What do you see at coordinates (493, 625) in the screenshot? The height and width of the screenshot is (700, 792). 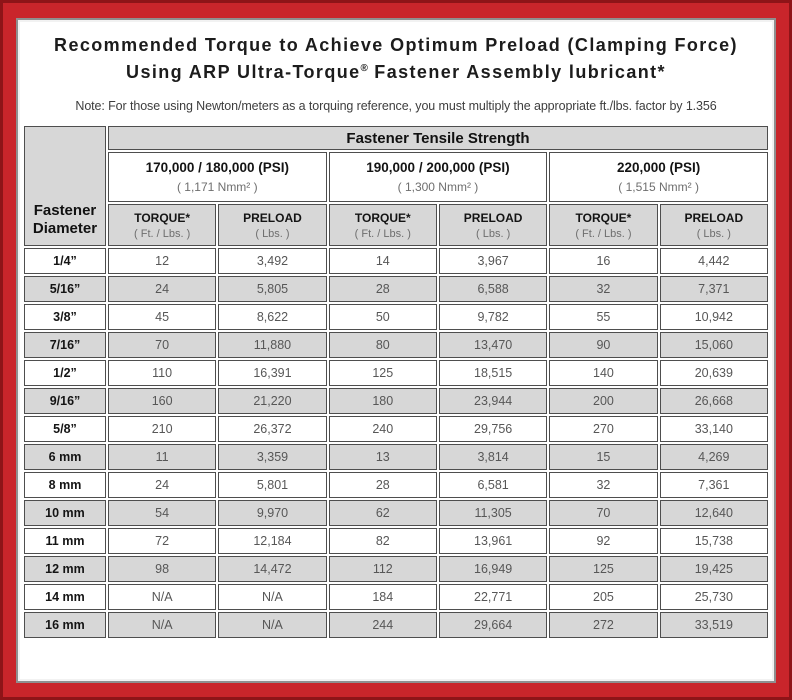 I see `preload-value-cell: 29,664` at bounding box center [493, 625].